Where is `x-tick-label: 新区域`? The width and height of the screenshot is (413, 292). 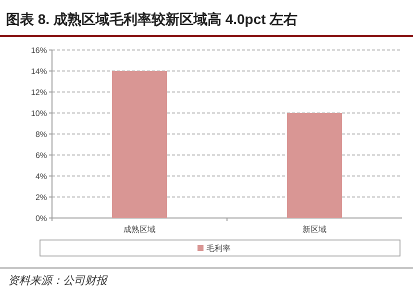 x-tick-label: 新区域 is located at coordinates (314, 229).